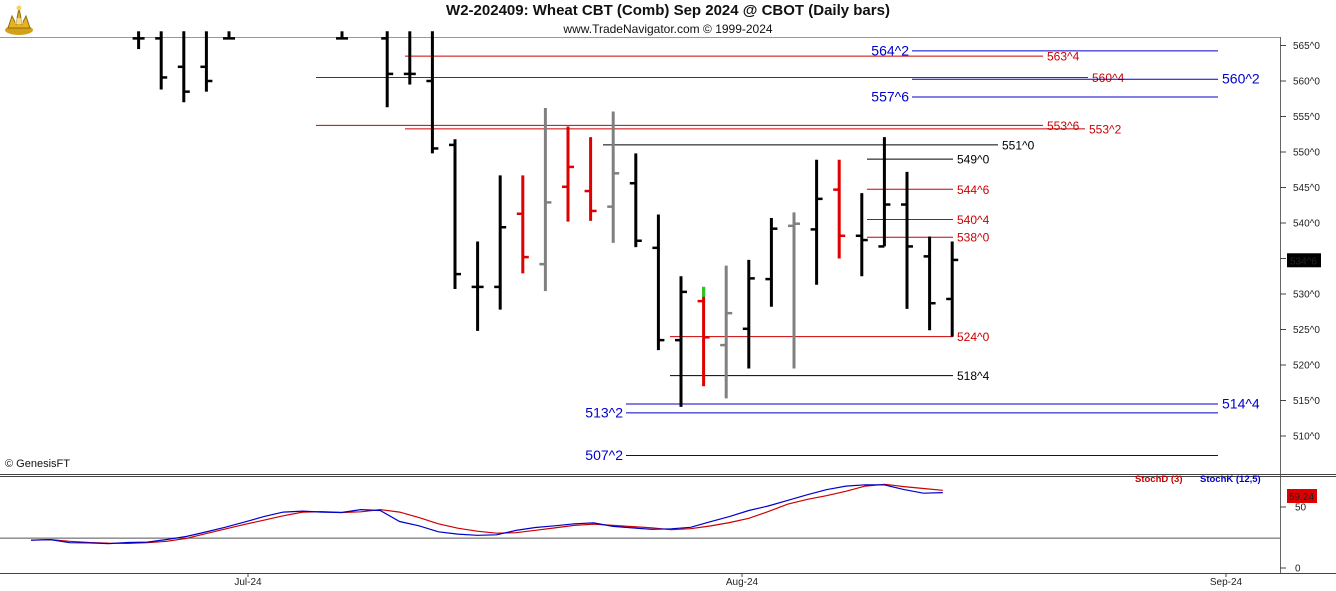  I want to click on level-label-553-6: 553^6, so click(1063, 126).